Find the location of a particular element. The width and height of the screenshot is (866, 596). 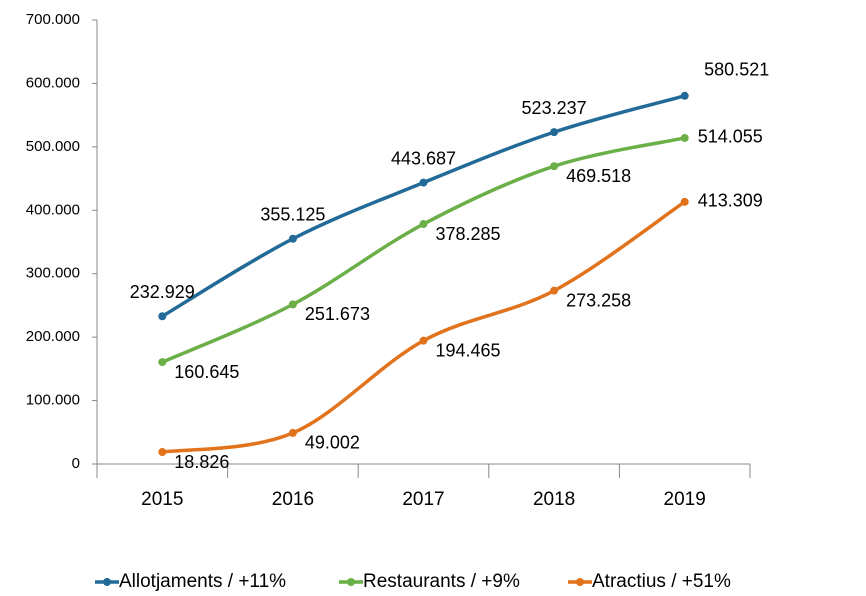

y-tick-label: 400.000 is located at coordinates (53, 209).